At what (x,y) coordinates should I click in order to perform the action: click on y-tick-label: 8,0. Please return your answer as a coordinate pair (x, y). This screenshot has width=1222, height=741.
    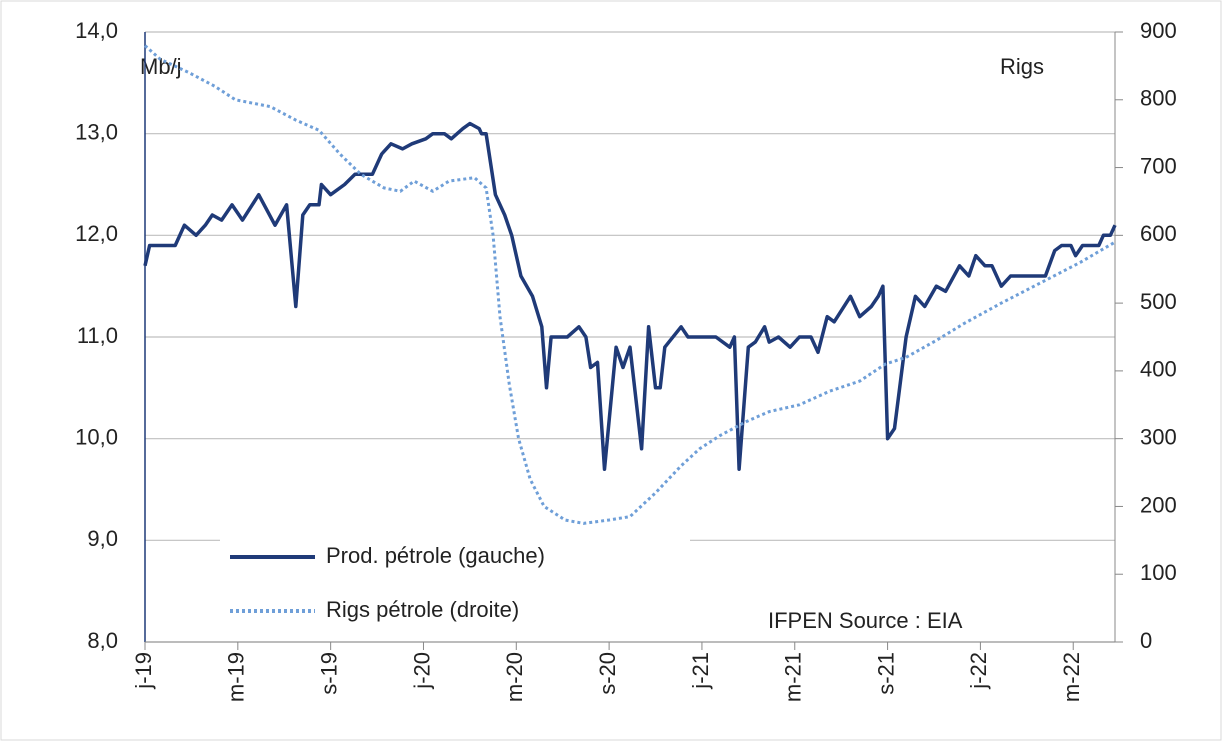
    Looking at the image, I should click on (102, 640).